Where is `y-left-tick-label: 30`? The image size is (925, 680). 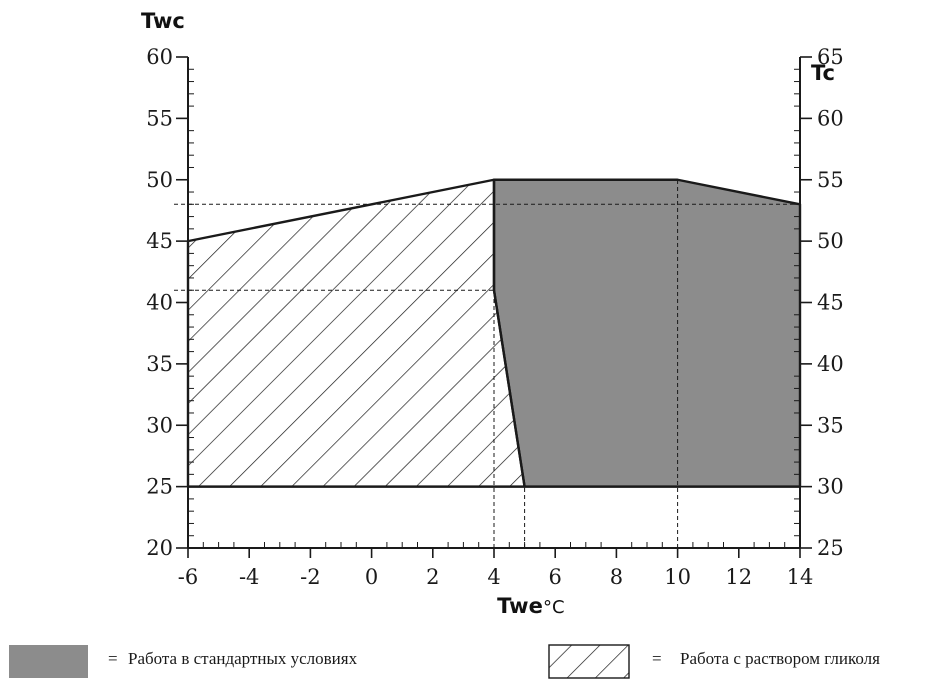
y-left-tick-label: 30 is located at coordinates (159, 425).